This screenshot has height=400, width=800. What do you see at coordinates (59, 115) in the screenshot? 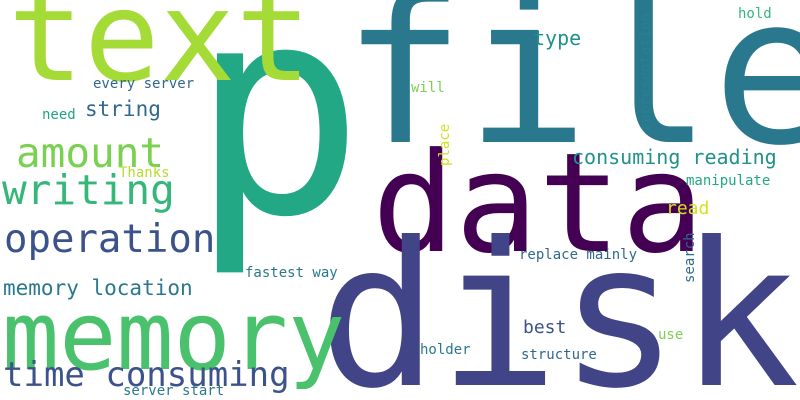
I see `word-need: need` at bounding box center [59, 115].